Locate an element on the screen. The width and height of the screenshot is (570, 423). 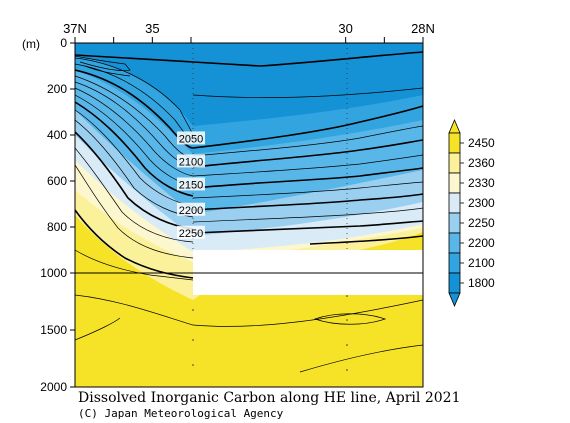
colorbar-label: 1800 is located at coordinates (481, 283).